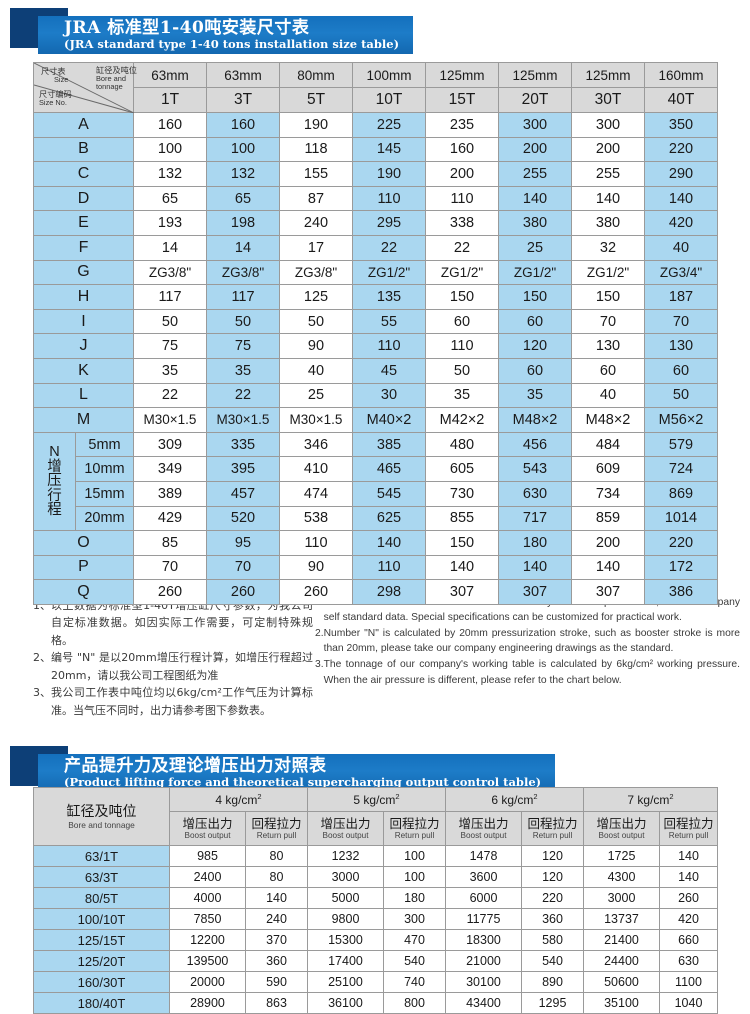  What do you see at coordinates (170, 370) in the screenshot?
I see `table-cell: 35` at bounding box center [170, 370].